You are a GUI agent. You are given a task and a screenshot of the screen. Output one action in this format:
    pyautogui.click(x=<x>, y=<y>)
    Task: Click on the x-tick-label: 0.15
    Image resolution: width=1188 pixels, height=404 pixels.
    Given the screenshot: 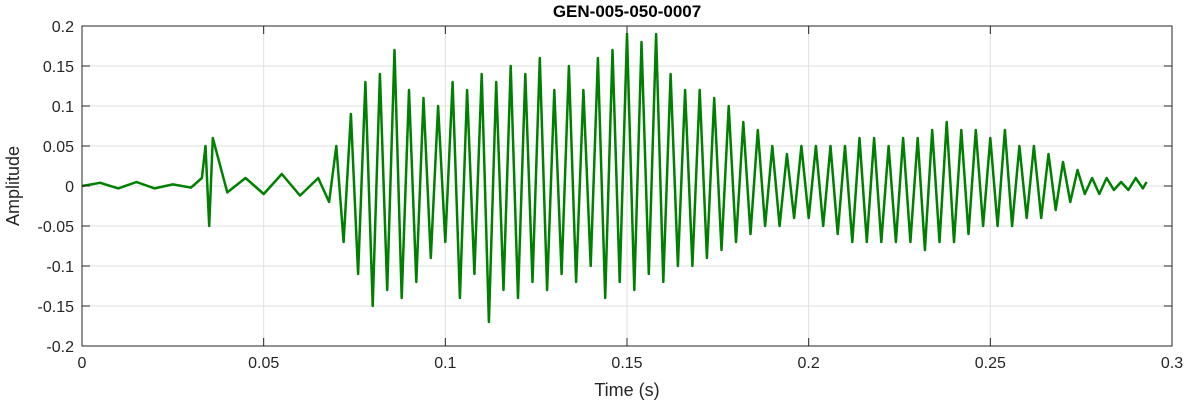 What is the action you would take?
    pyautogui.click(x=626, y=363)
    